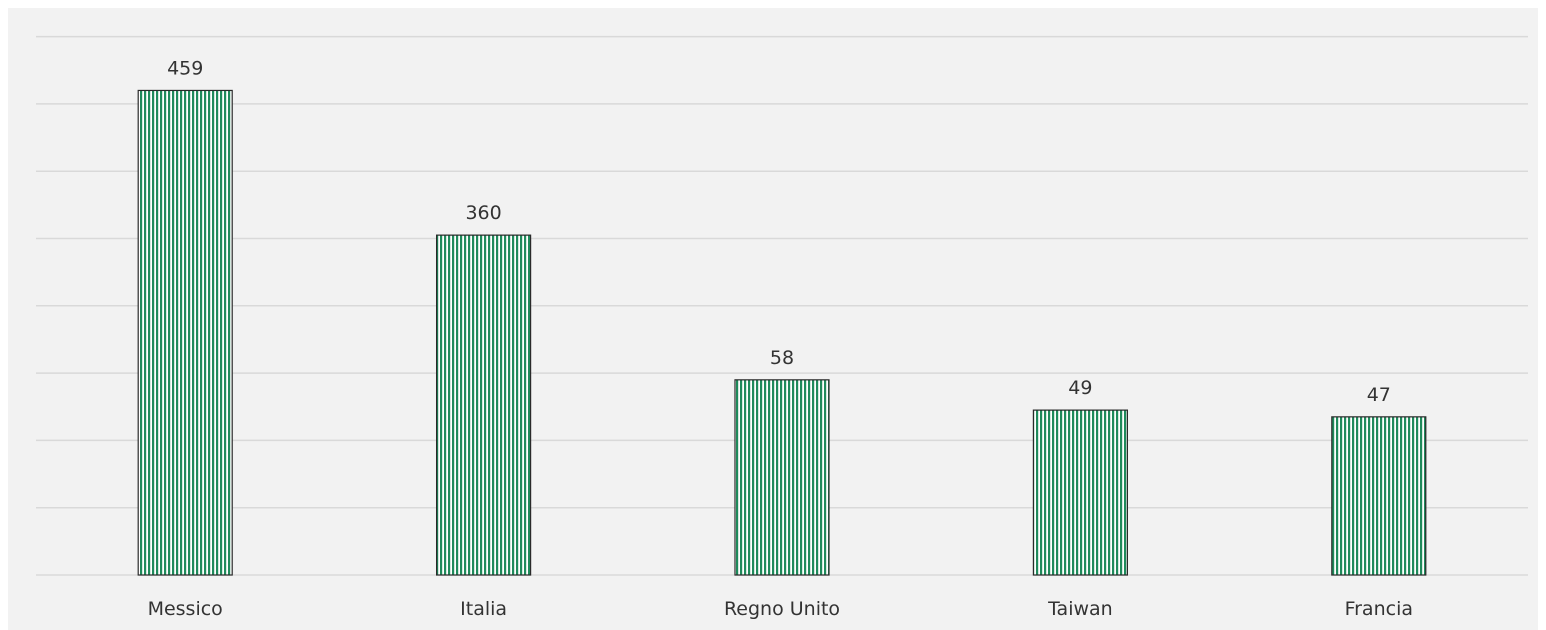  I want to click on bar-messico, so click(185, 332).